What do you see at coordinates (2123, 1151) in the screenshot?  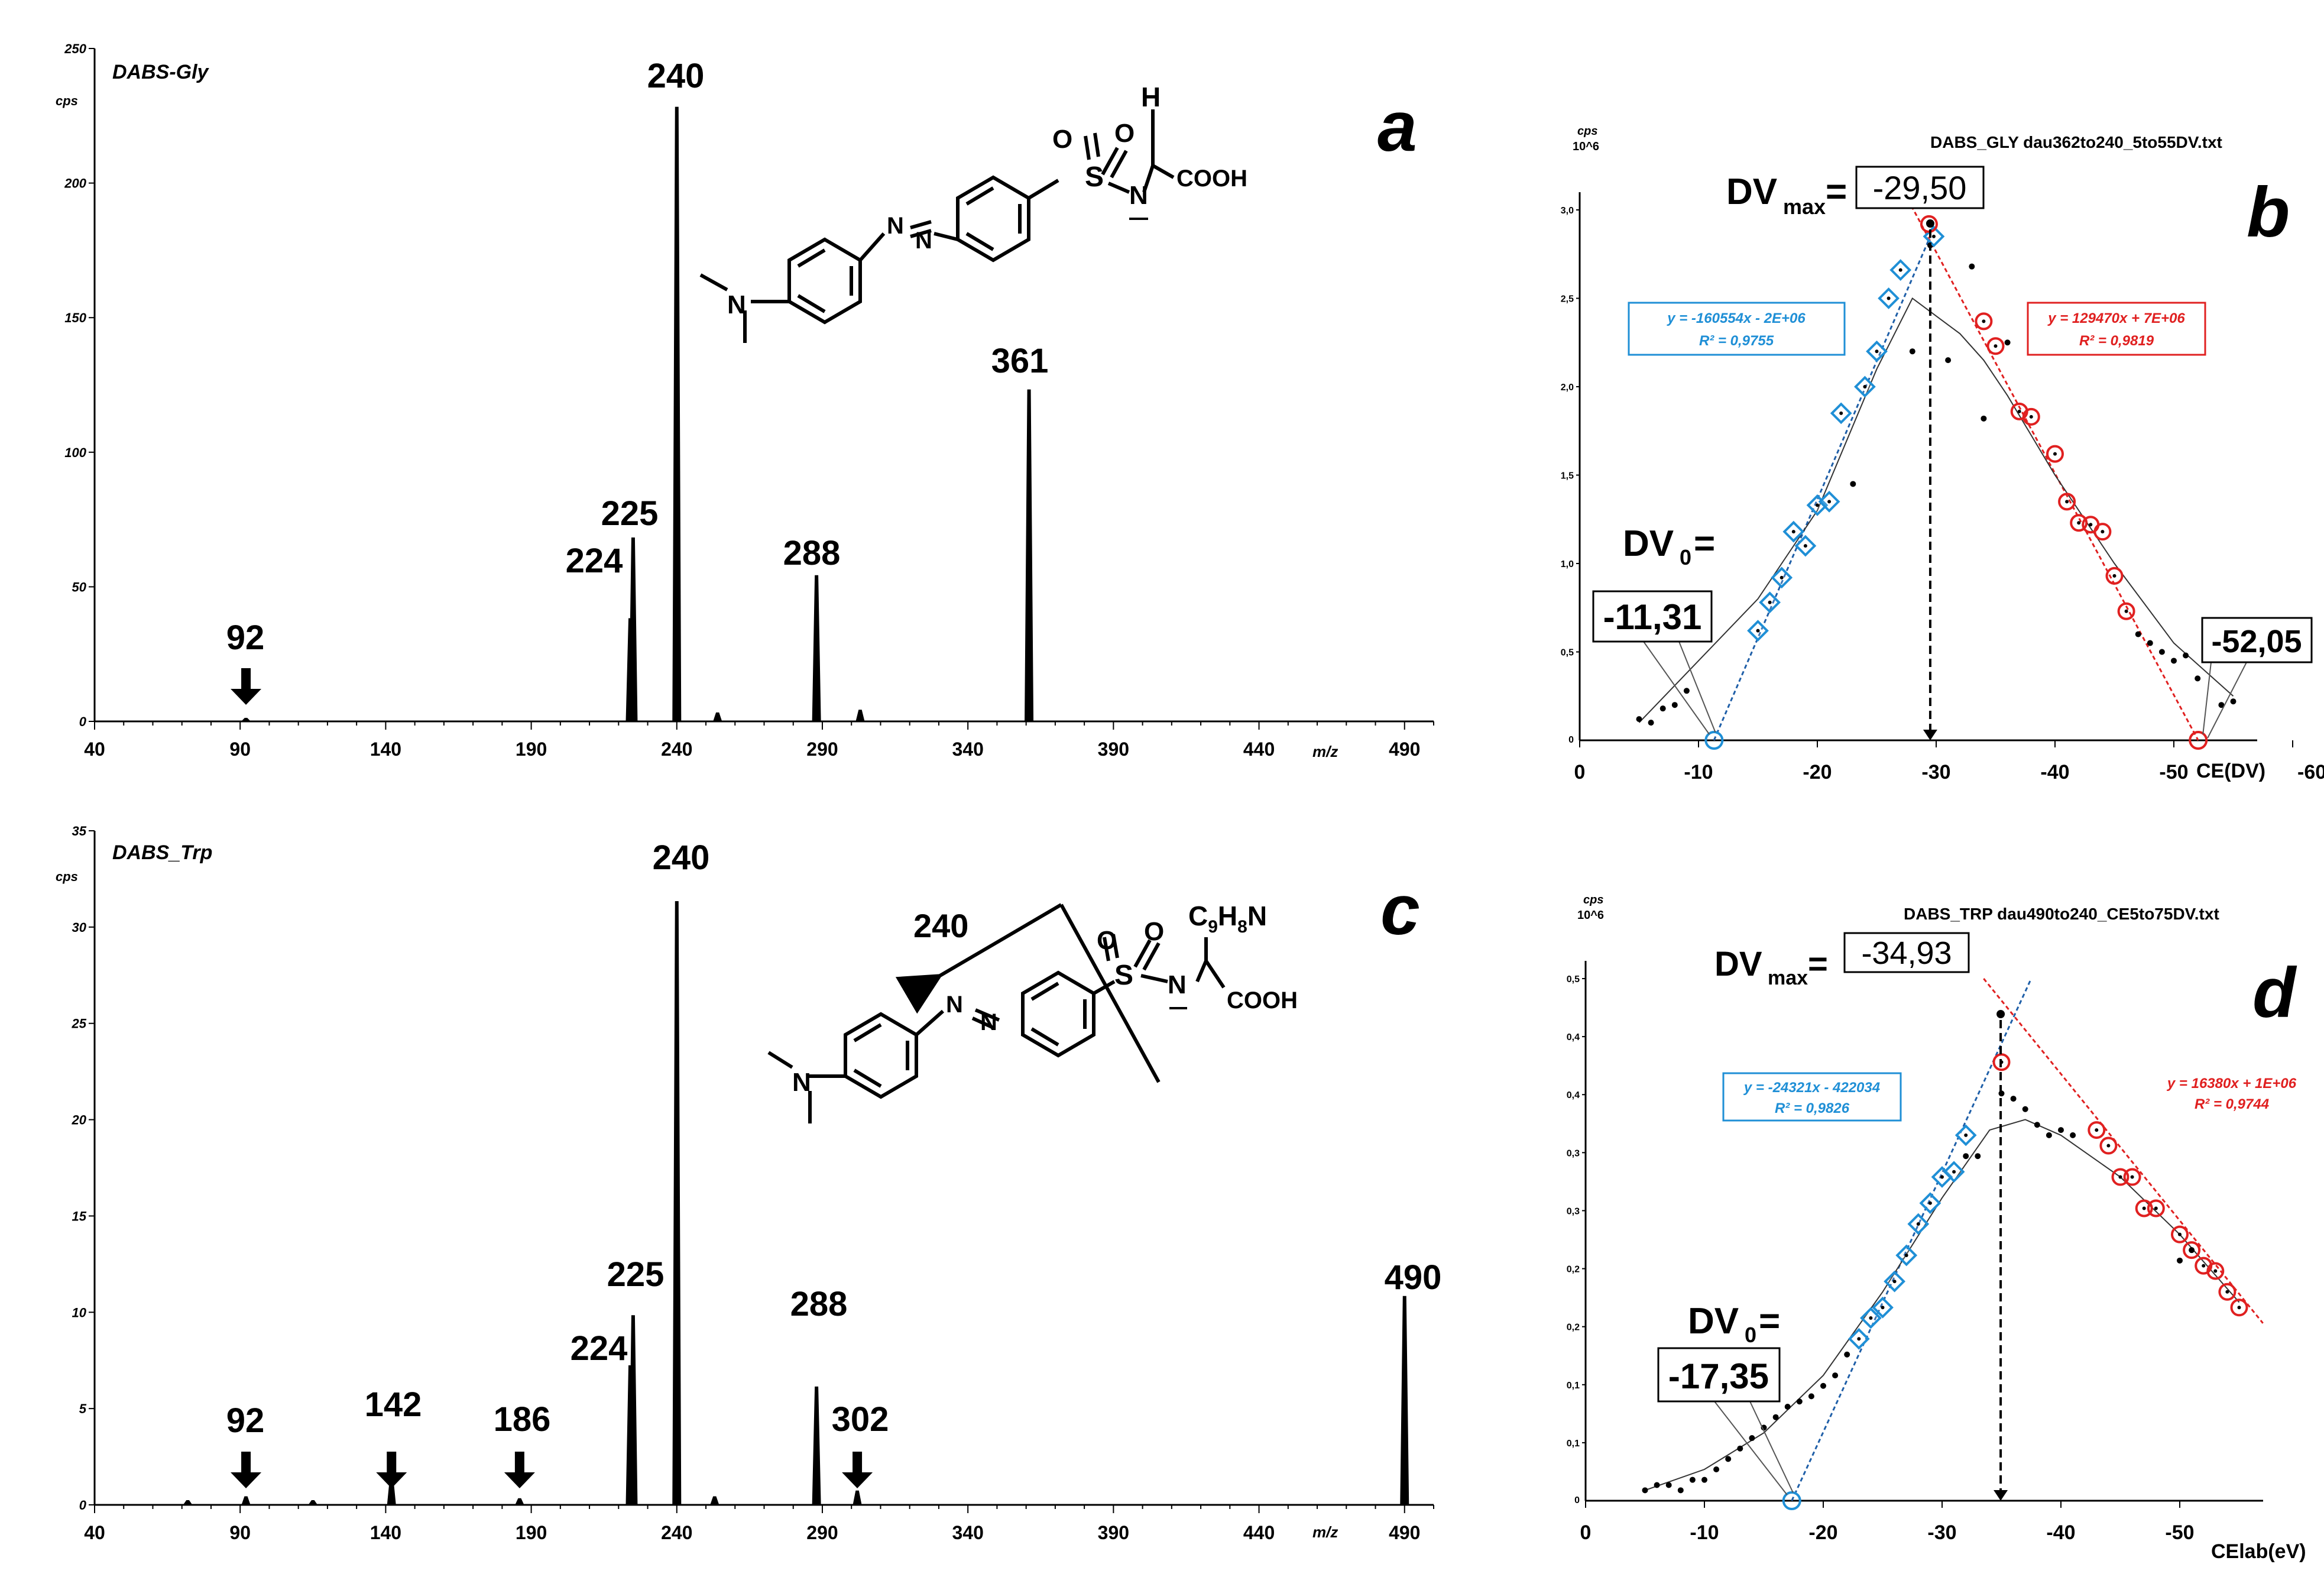 I see `red-fit-line` at bounding box center [2123, 1151].